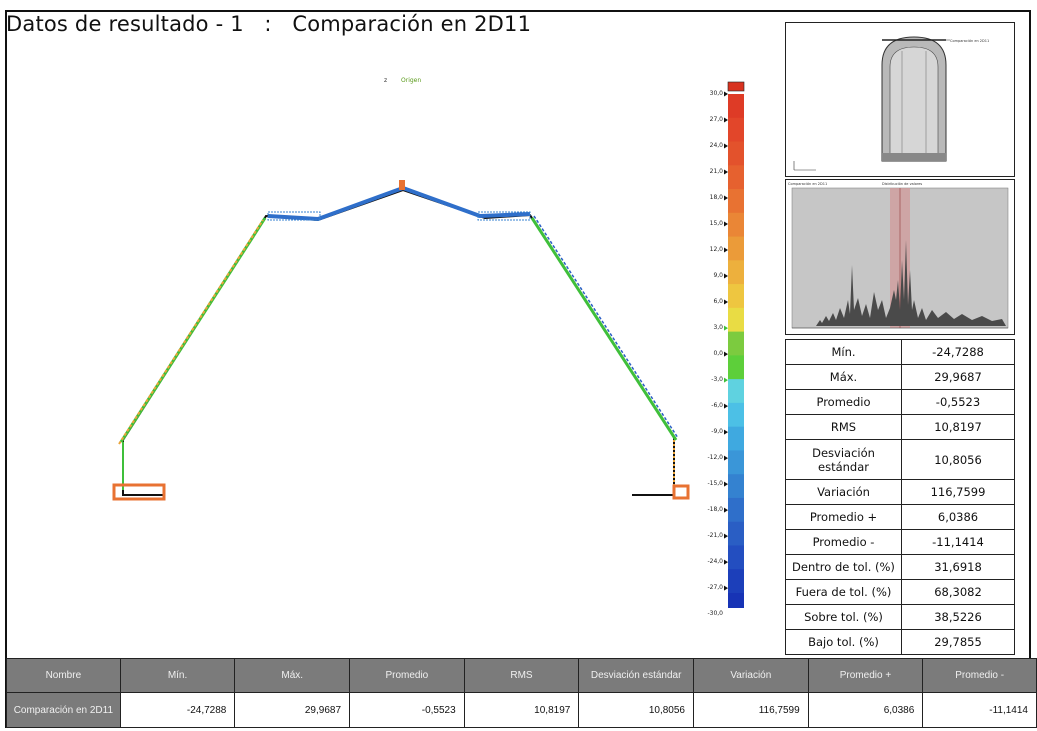  I want to click on stat-label: Fuera de tol. (%), so click(843, 592).